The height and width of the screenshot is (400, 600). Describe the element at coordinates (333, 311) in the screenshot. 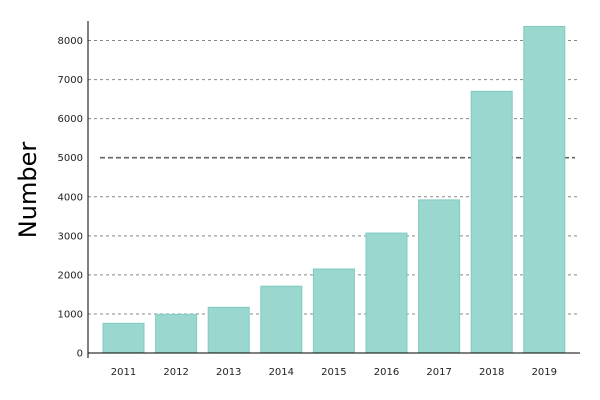

I see `bar-2015` at that location.